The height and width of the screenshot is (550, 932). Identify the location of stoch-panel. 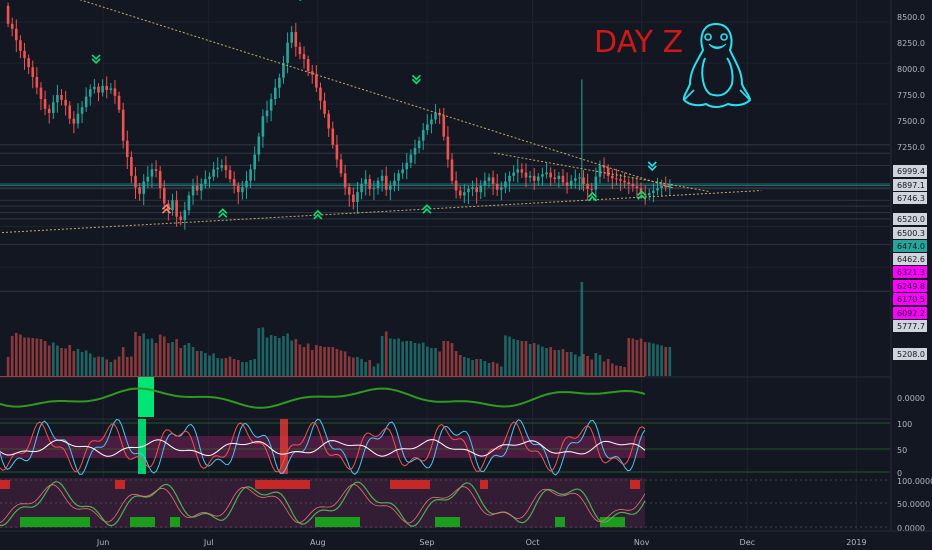
(445, 447).